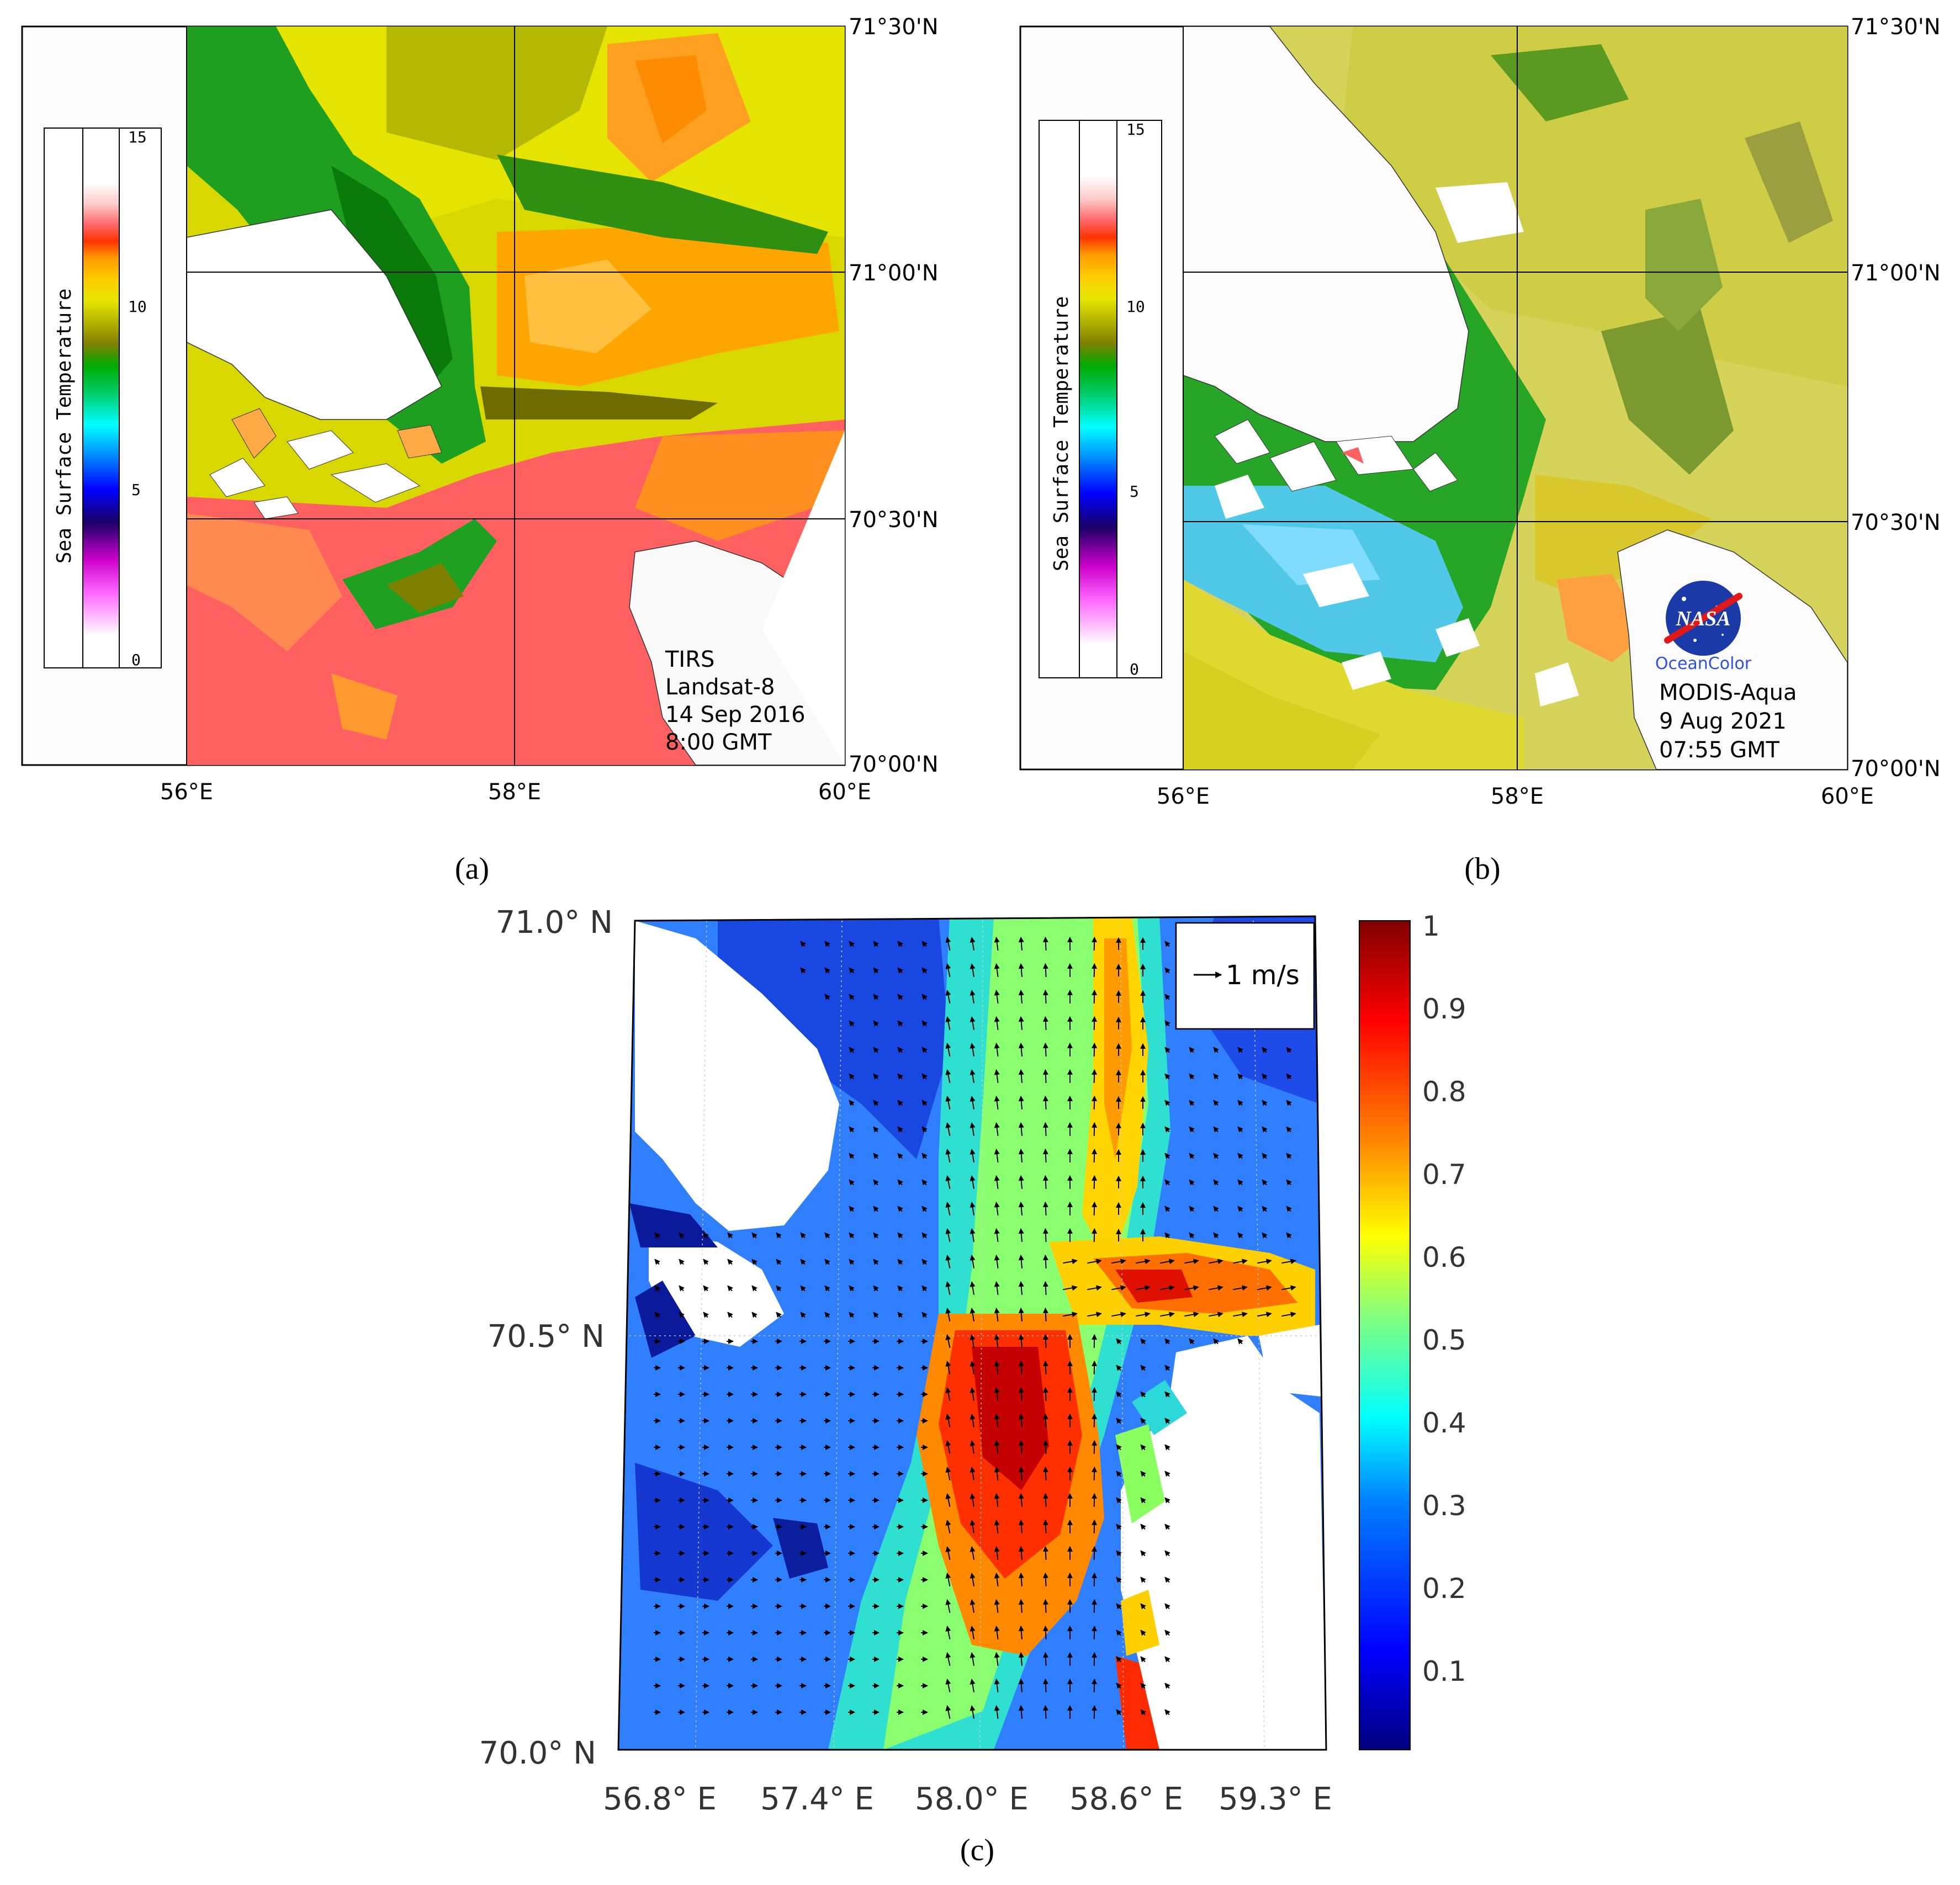  I want to click on panel-a-lat-label: 70°00'N, so click(894, 765).